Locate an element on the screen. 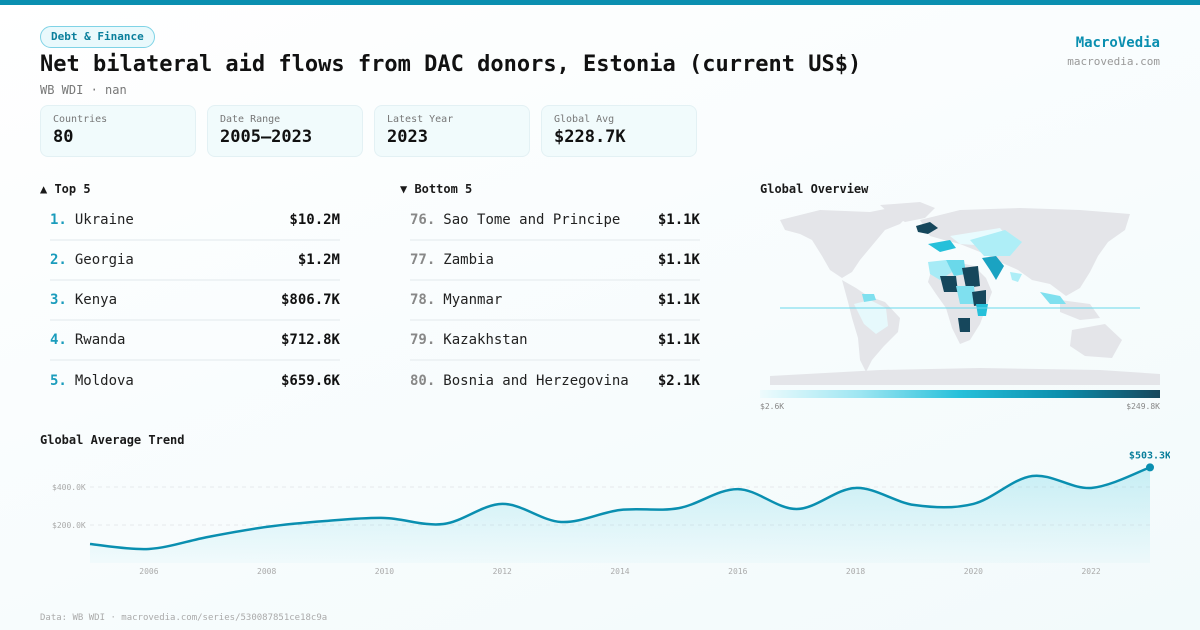 The image size is (1200, 630). list-item: 3. Kenya $806.7K is located at coordinates (195, 301).